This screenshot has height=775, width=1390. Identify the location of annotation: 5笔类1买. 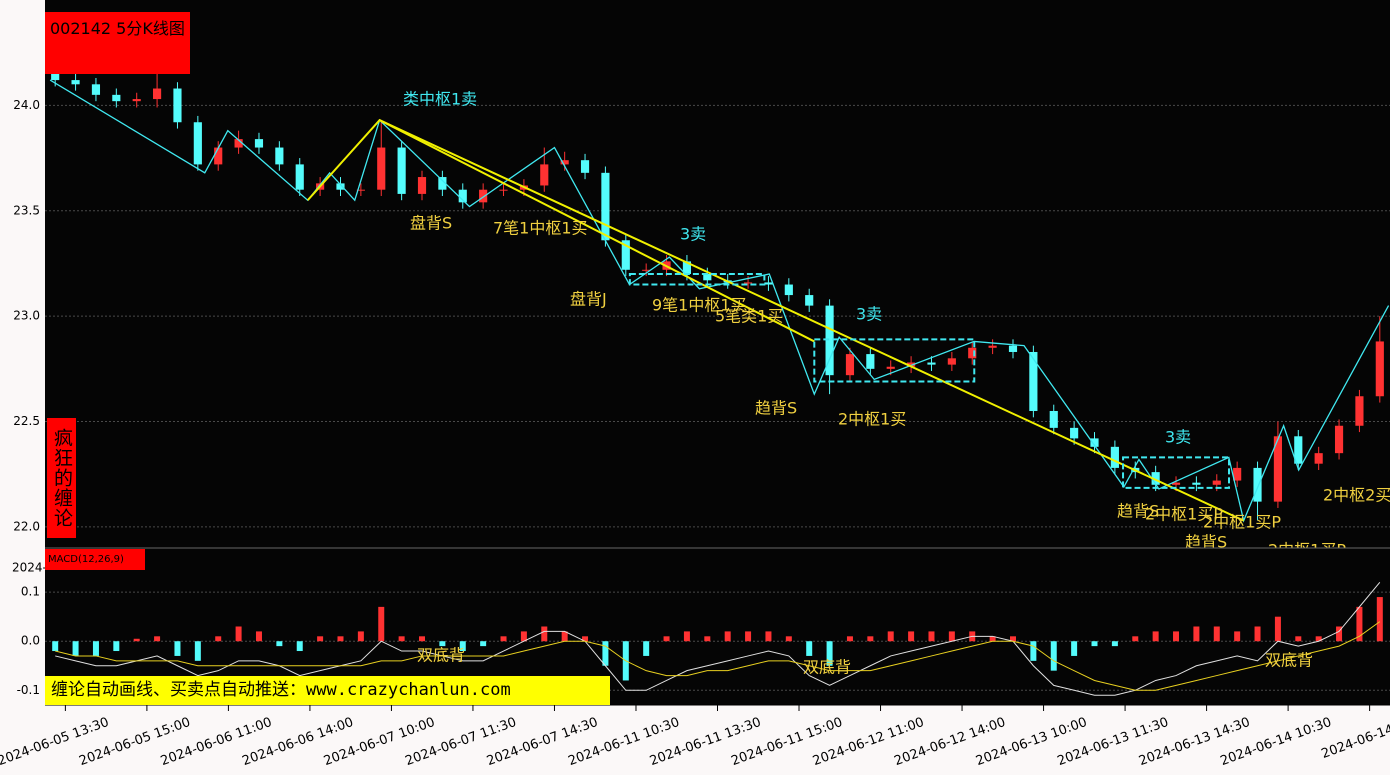
(749, 316).